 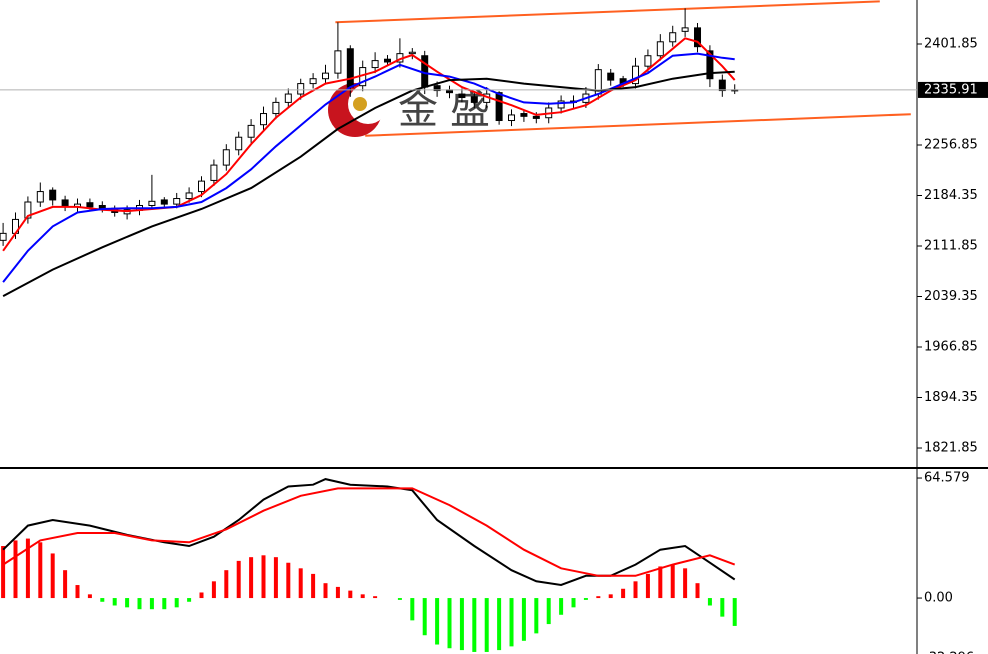 What do you see at coordinates (951, 296) in the screenshot?
I see `y-tick-label: 2039.35` at bounding box center [951, 296].